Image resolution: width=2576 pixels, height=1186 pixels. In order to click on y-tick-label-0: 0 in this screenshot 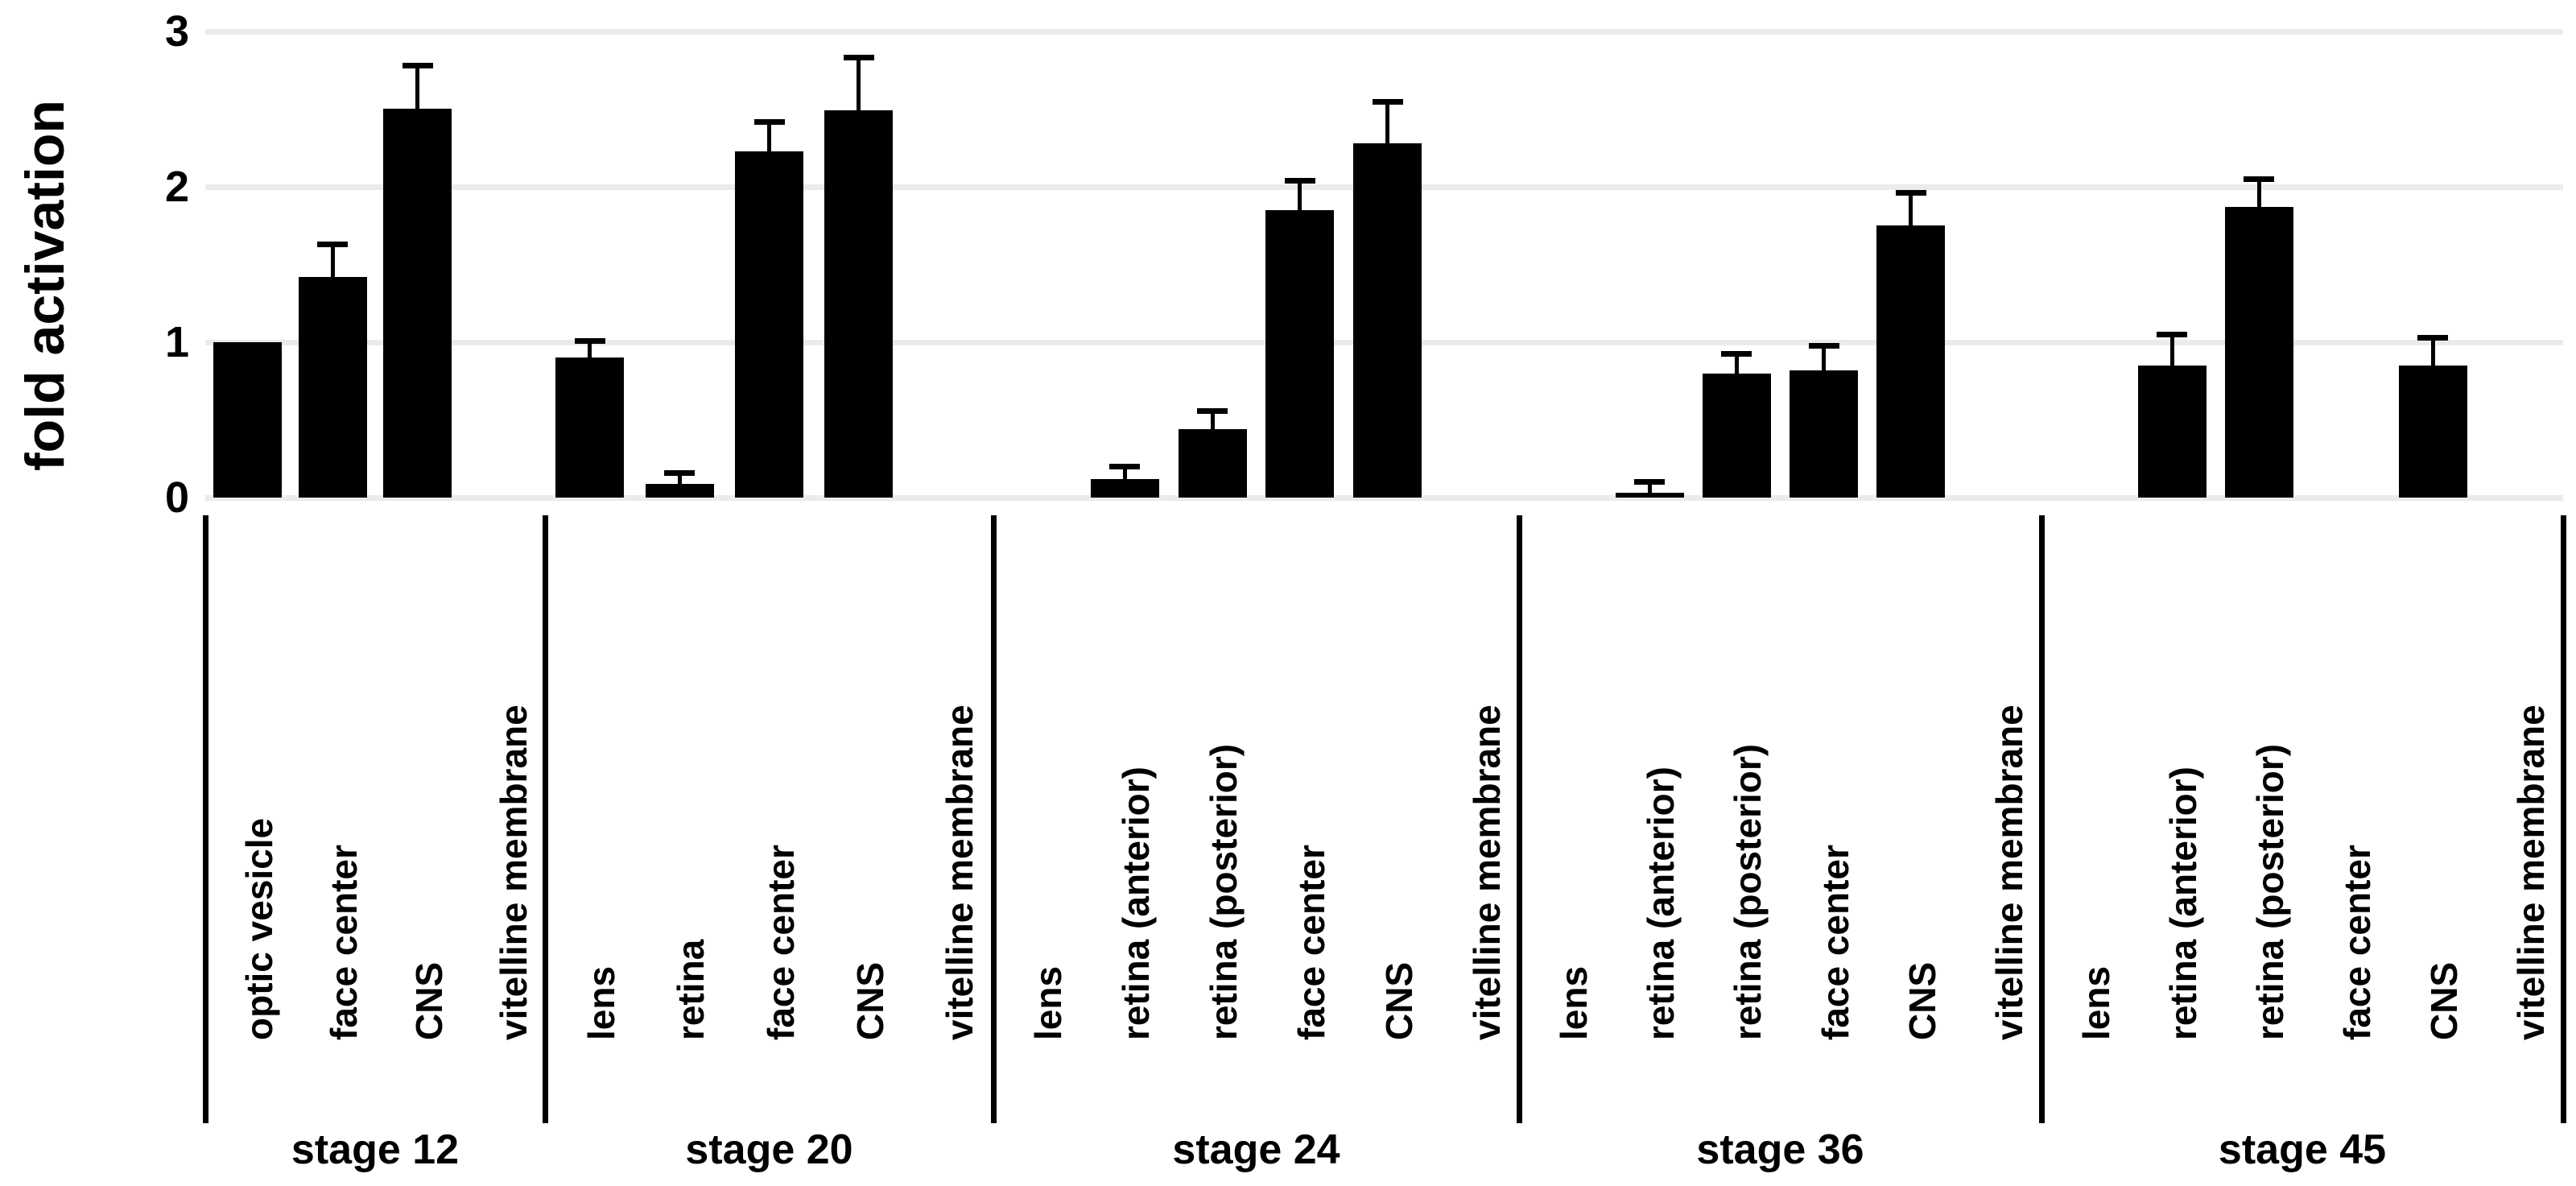, I will do `click(176, 498)`.